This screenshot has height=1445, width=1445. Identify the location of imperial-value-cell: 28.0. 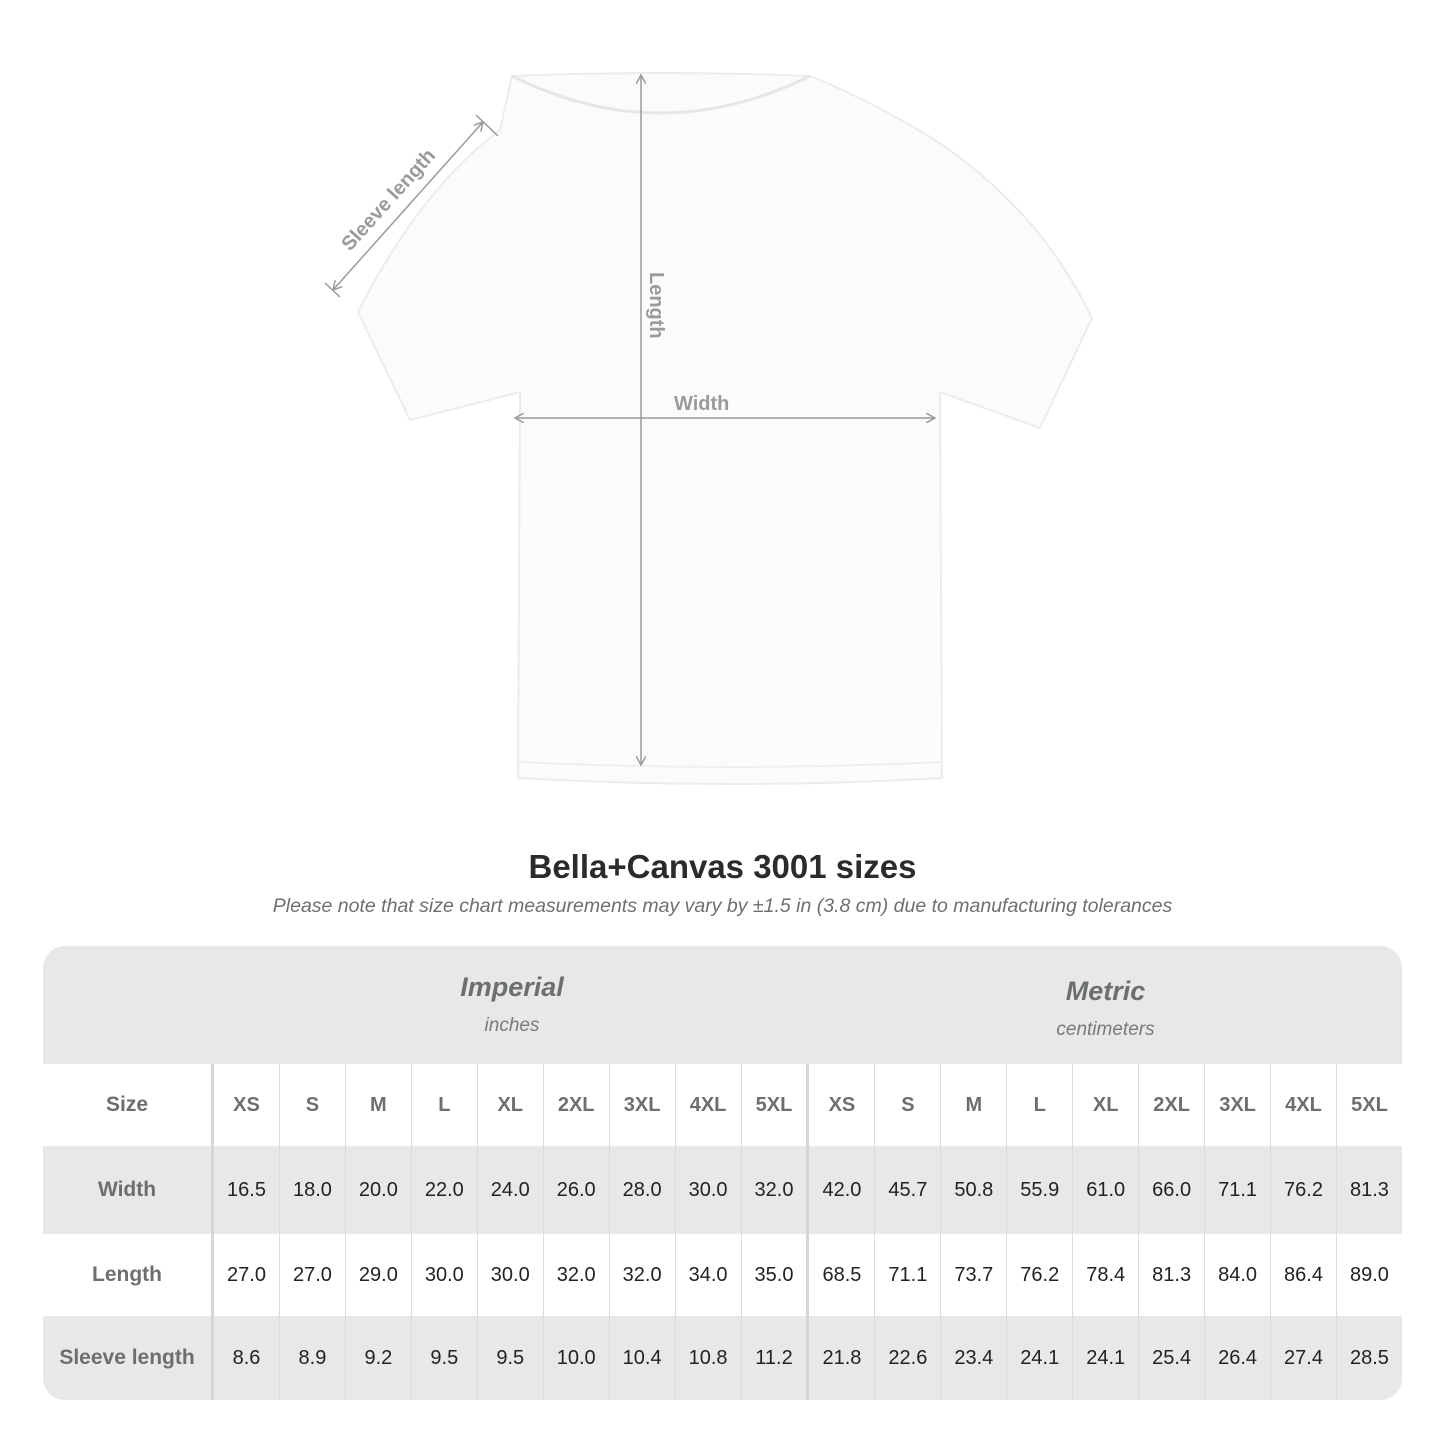
(642, 1190).